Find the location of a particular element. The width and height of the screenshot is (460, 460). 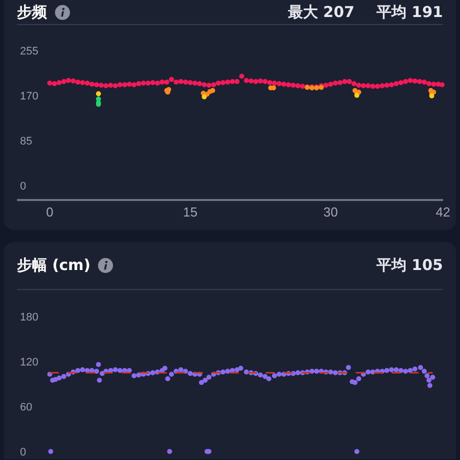

y-tick-label: 120 is located at coordinates (29, 362).